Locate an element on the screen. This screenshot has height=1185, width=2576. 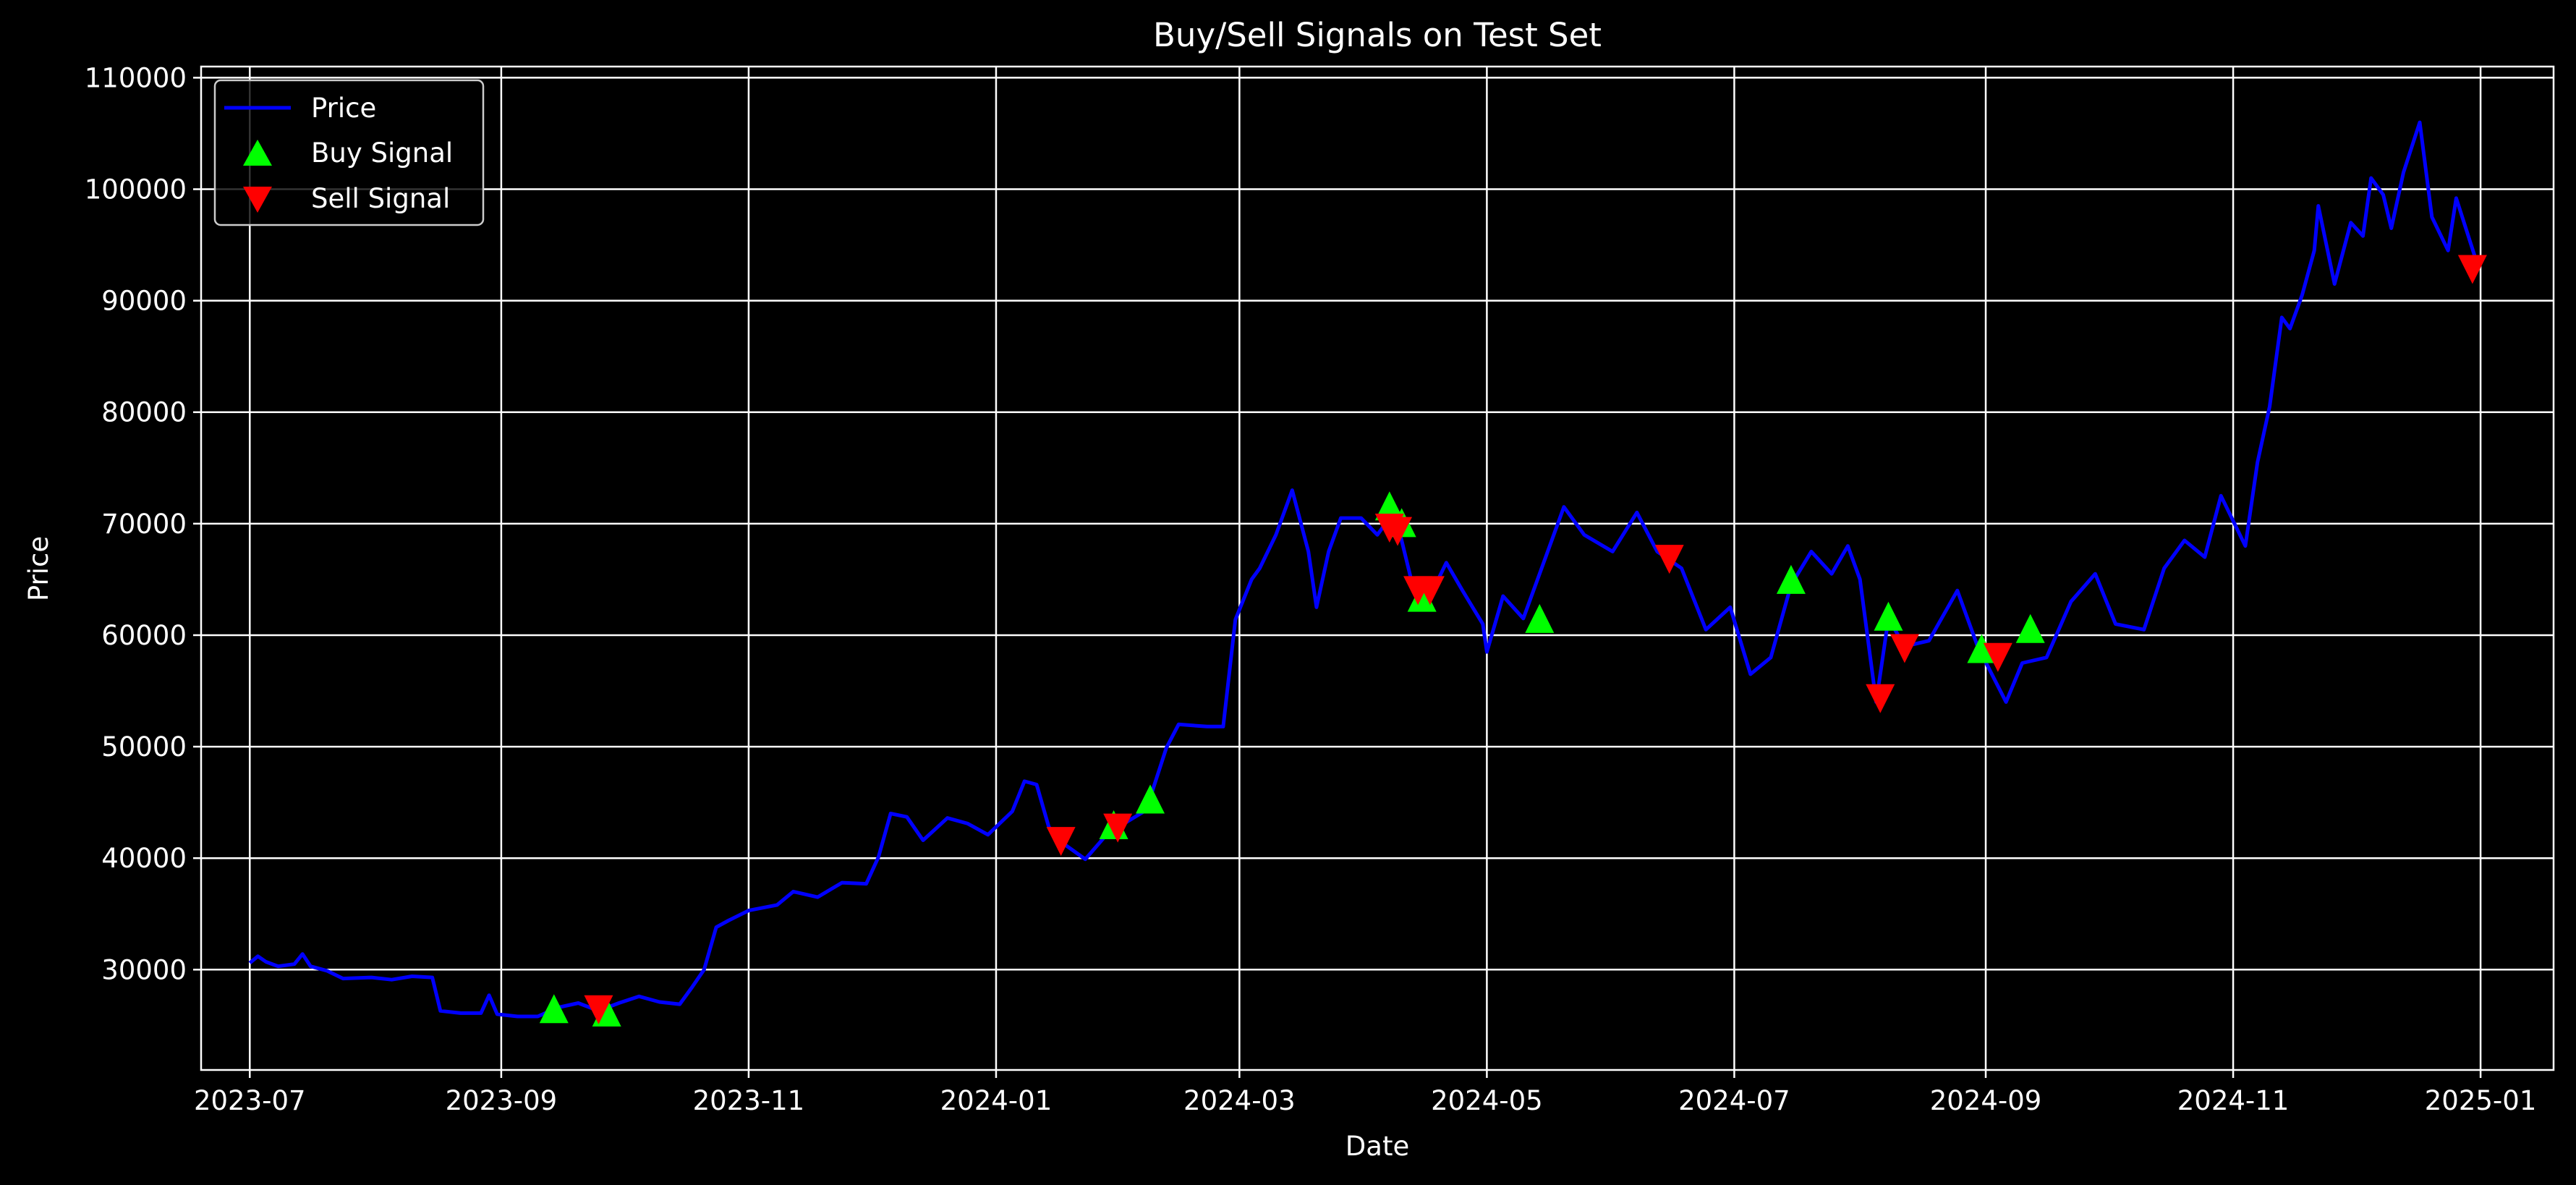
y-tick-label: 60000 is located at coordinates (144, 635).